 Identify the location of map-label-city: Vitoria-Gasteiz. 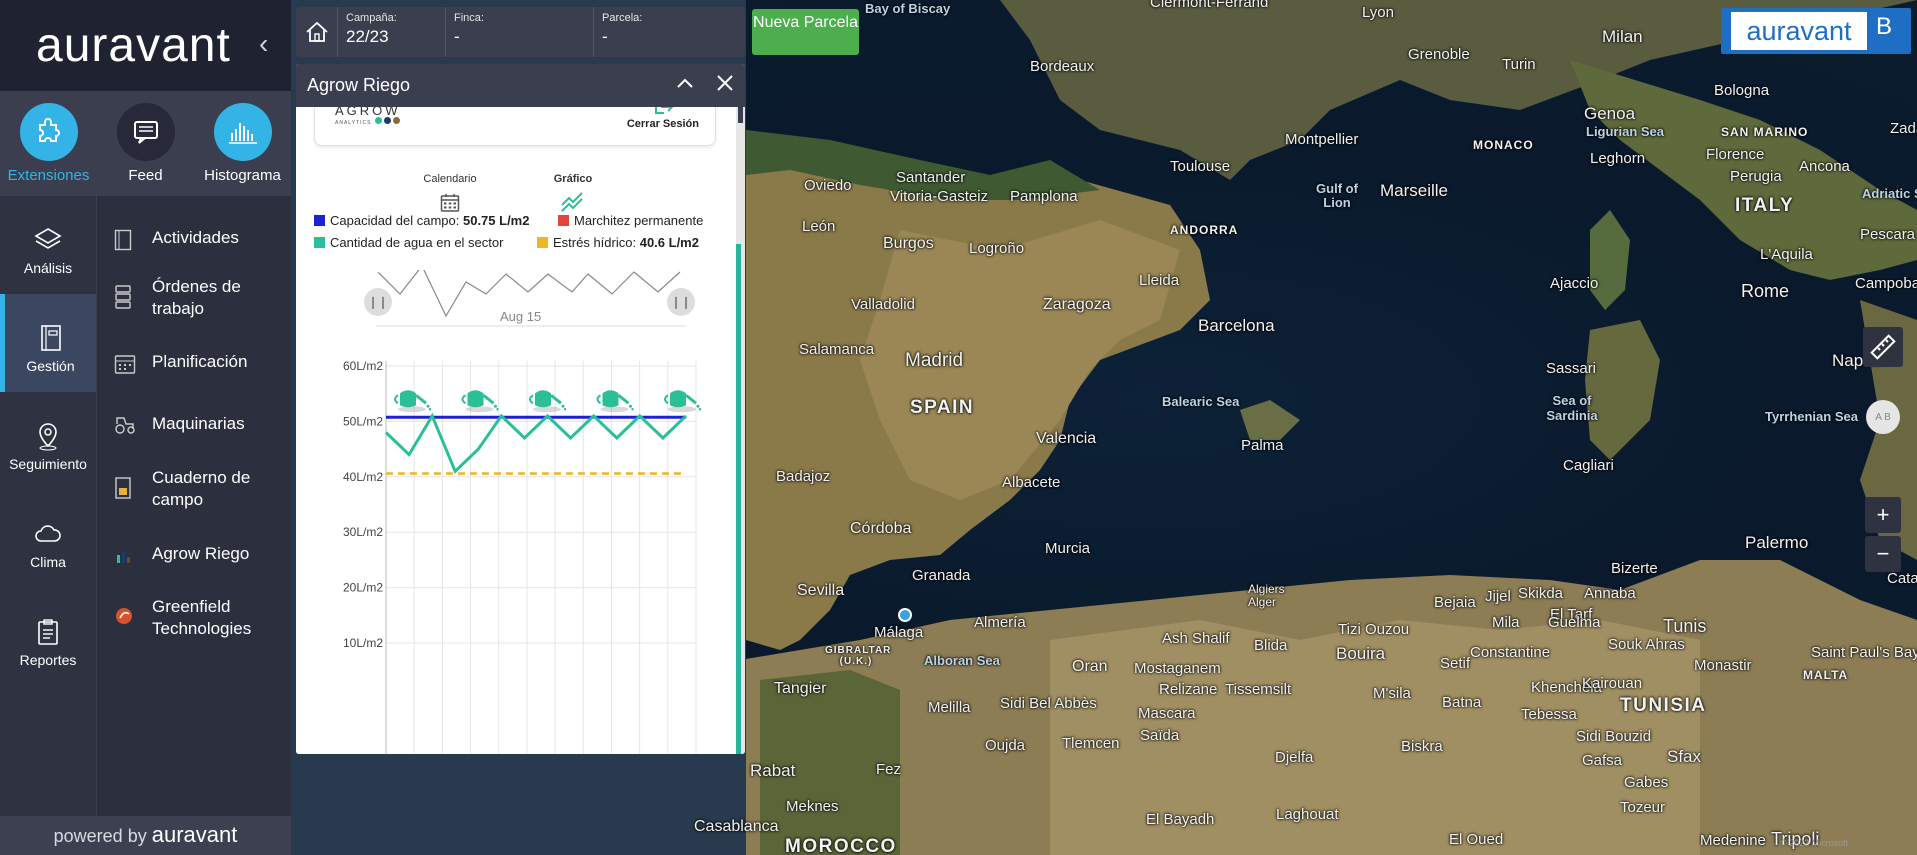
(939, 196).